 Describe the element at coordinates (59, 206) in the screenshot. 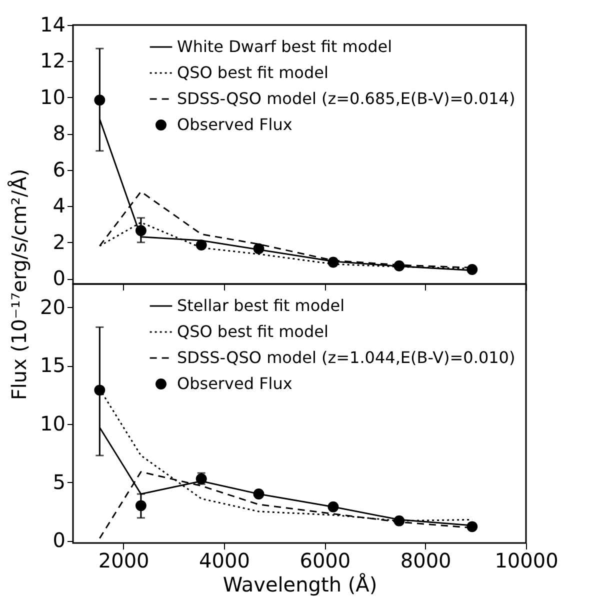

I see `y-tick-label: 4` at that location.